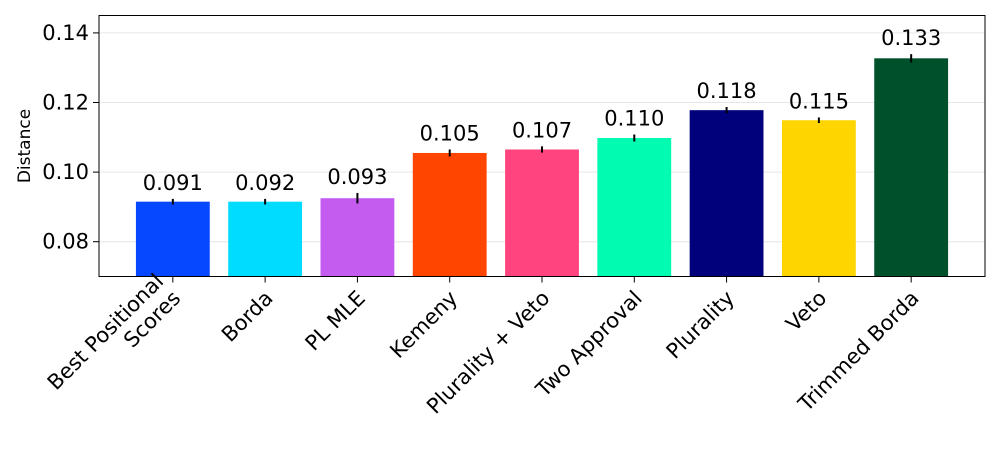 Image resolution: width=1000 pixels, height=450 pixels. Describe the element at coordinates (634, 119) in the screenshot. I see `data-label: 0.110` at that location.